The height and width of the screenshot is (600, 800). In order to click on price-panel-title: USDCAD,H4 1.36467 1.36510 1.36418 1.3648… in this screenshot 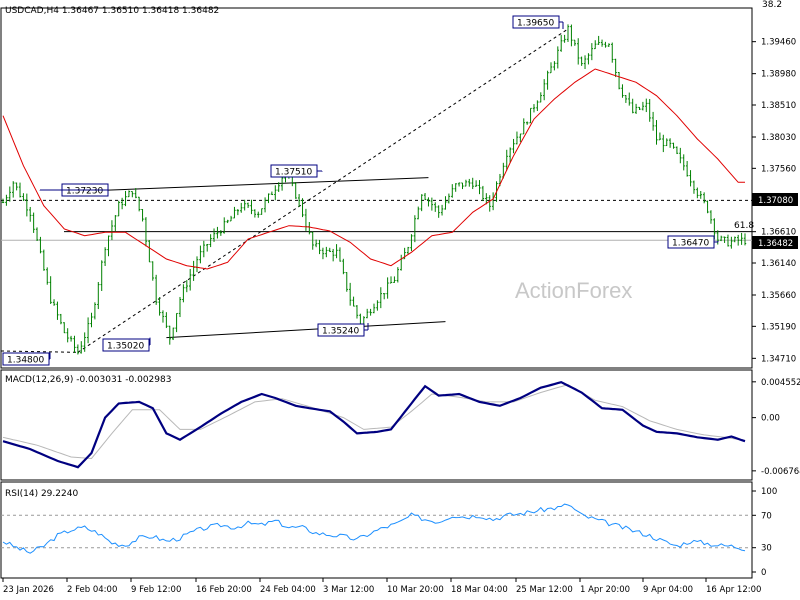, I will do `click(112, 11)`.